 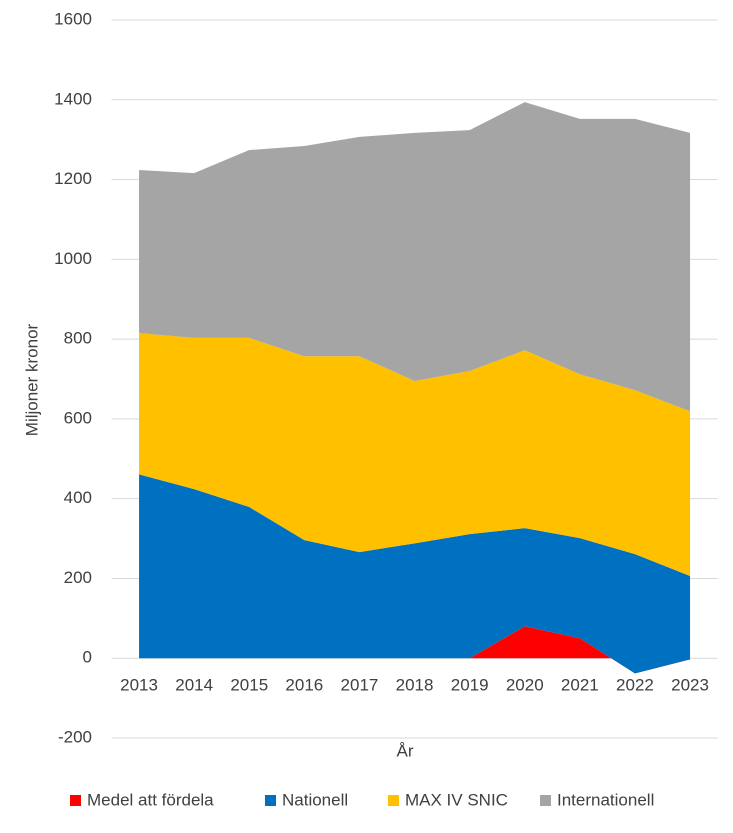 I want to click on x-tick-label: 2017, so click(x=360, y=684).